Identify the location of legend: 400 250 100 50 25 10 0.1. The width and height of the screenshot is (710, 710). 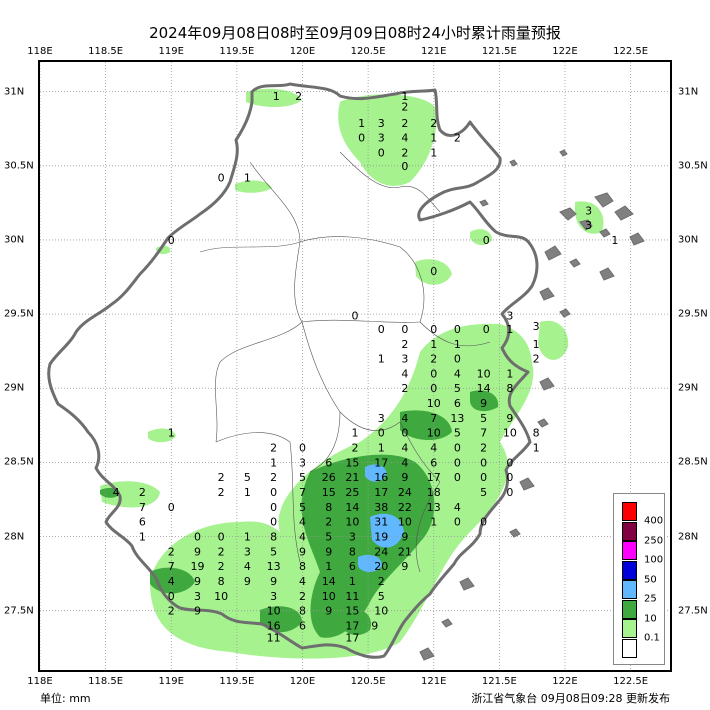
(639, 579).